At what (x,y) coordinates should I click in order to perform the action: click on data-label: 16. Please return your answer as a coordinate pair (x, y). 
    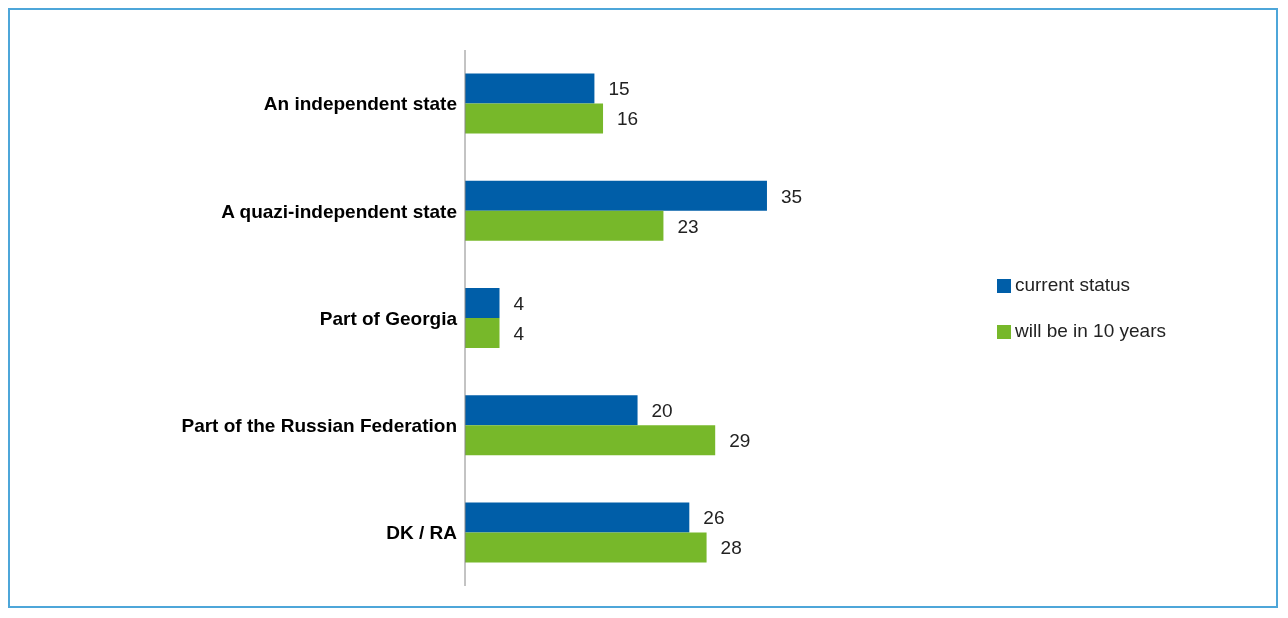
    Looking at the image, I should click on (628, 119).